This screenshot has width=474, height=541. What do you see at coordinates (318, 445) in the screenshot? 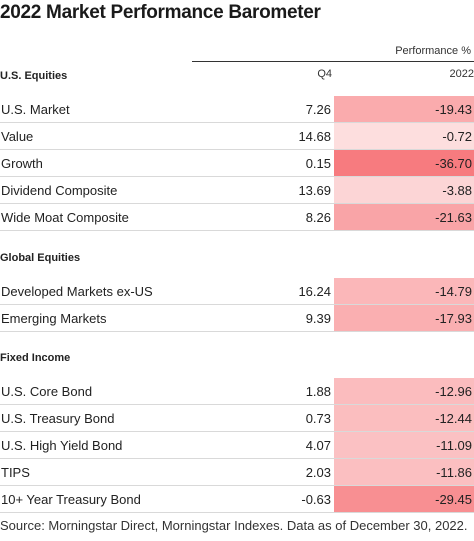
I see `q4-value: 4.07` at bounding box center [318, 445].